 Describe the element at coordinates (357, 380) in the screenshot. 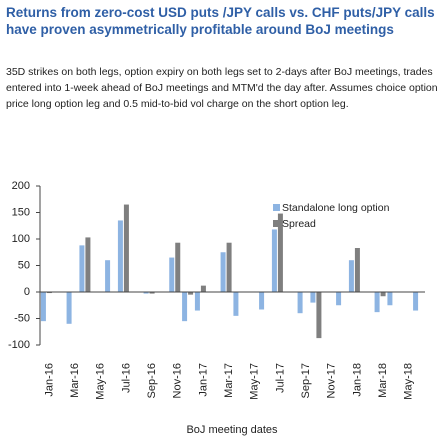

I see `x-tick-label: Jan-18` at that location.